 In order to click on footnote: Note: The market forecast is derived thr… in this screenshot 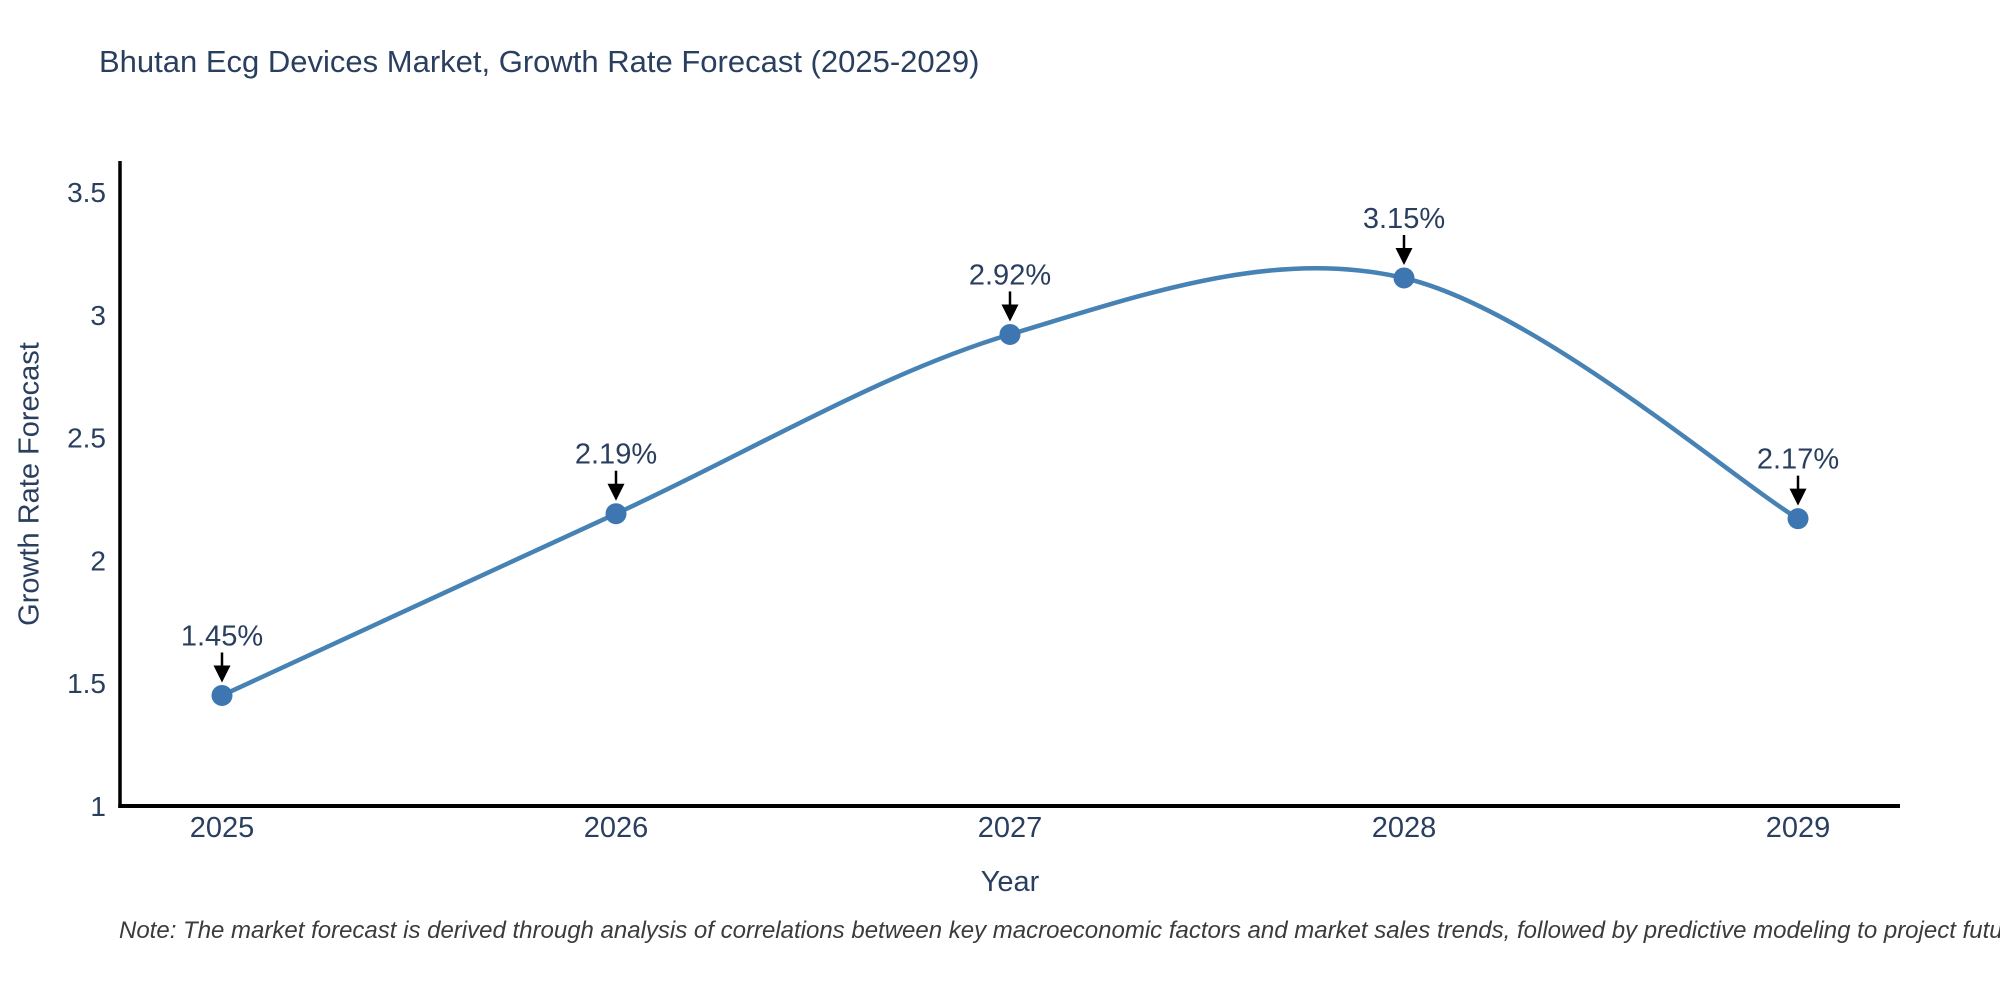, I will do `click(1059, 930)`.